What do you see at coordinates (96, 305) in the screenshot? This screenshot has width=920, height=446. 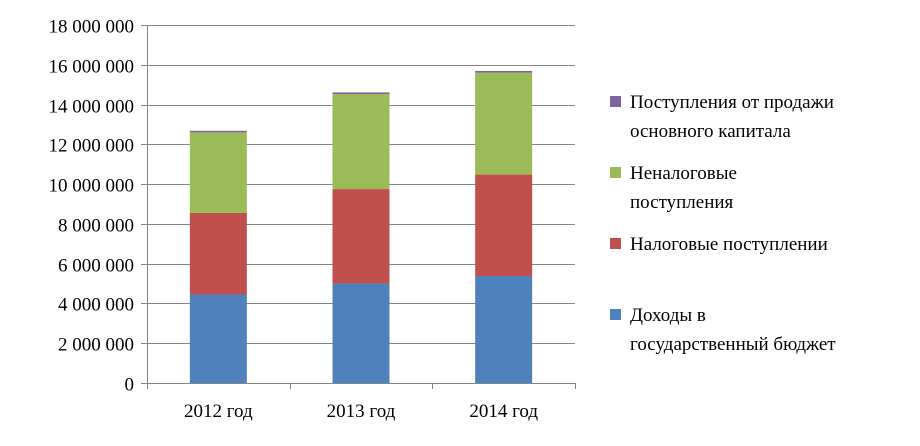 I see `y-tick-label: 4 000 000` at bounding box center [96, 305].